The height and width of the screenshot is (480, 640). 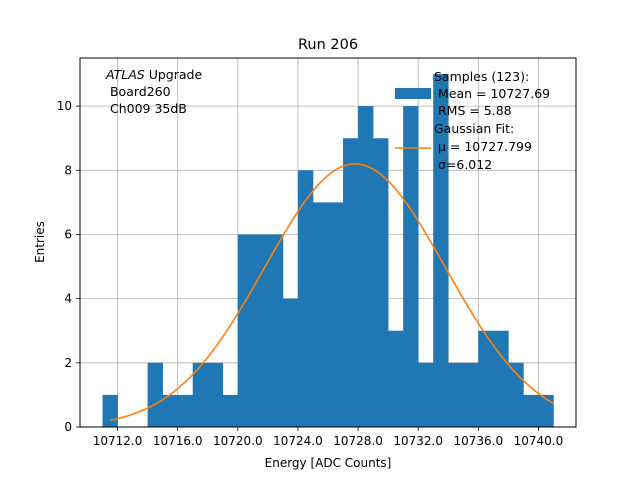 I want to click on legend-samples-mean: Mean = 10727.69, so click(x=492, y=93).